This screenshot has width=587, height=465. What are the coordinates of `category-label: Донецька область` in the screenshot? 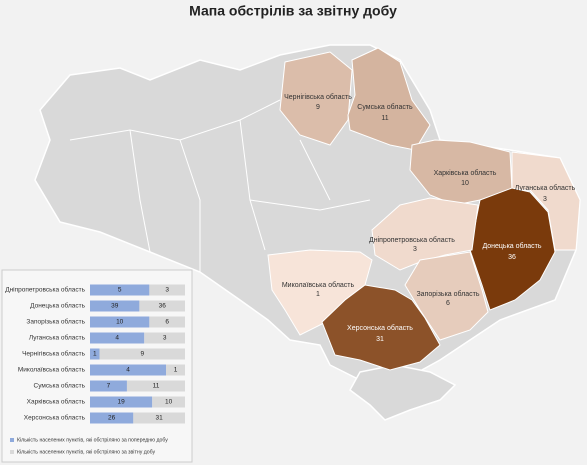 It's located at (57, 306).